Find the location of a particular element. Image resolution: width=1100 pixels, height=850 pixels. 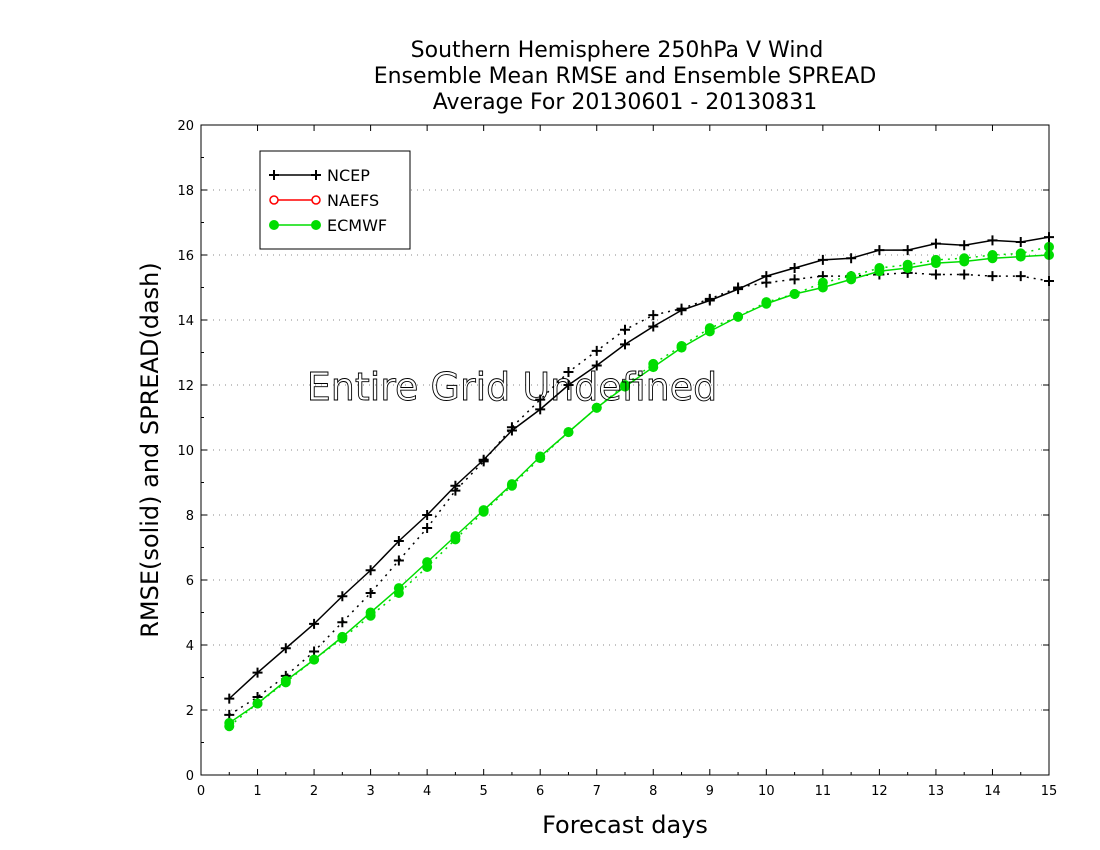

y-tick-label: 10 is located at coordinates (185, 451).